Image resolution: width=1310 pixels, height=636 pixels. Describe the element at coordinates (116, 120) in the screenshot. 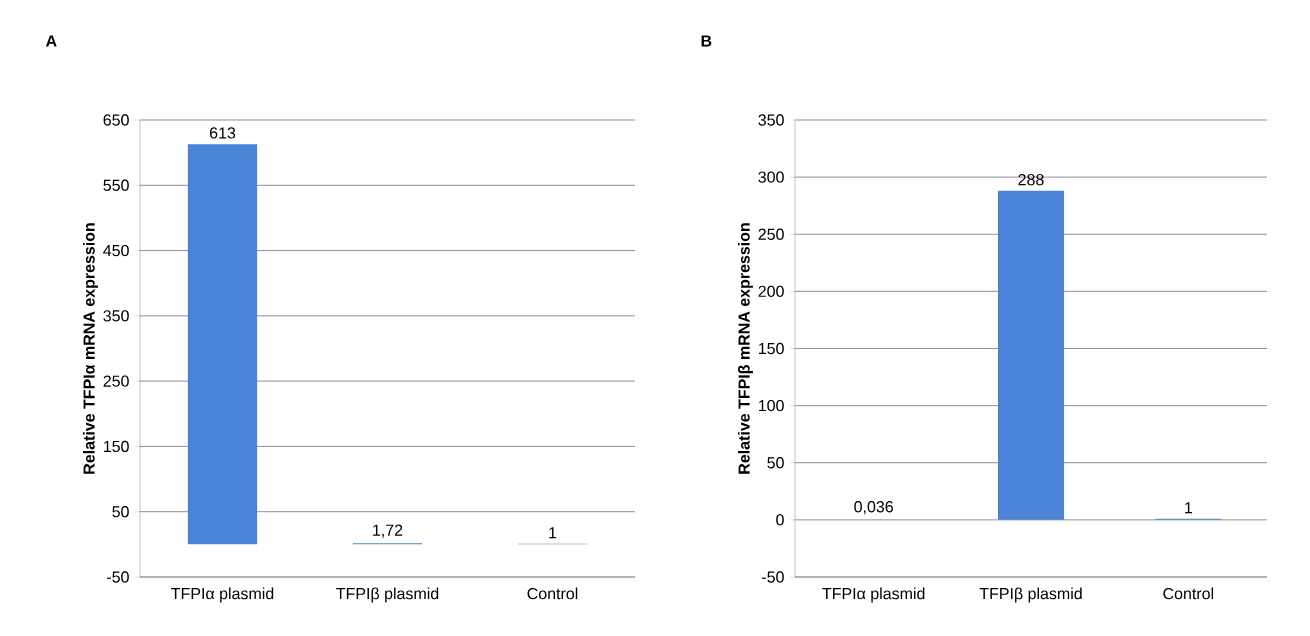

I see `y-tick-label: 650` at that location.